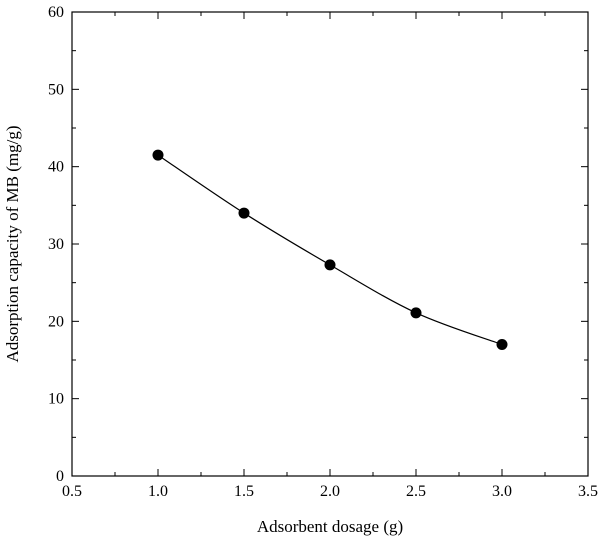  I want to click on x-tick-label: 0.5, so click(72, 491).